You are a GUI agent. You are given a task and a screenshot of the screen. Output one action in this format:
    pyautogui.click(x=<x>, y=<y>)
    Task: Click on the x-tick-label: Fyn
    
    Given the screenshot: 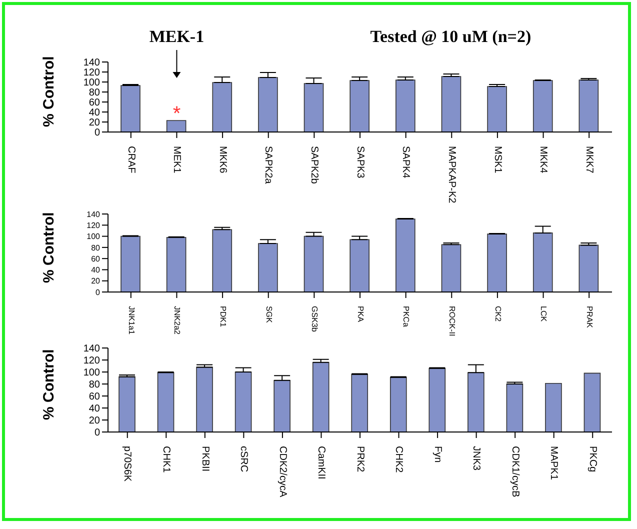 What is the action you would take?
    pyautogui.click(x=437, y=454)
    